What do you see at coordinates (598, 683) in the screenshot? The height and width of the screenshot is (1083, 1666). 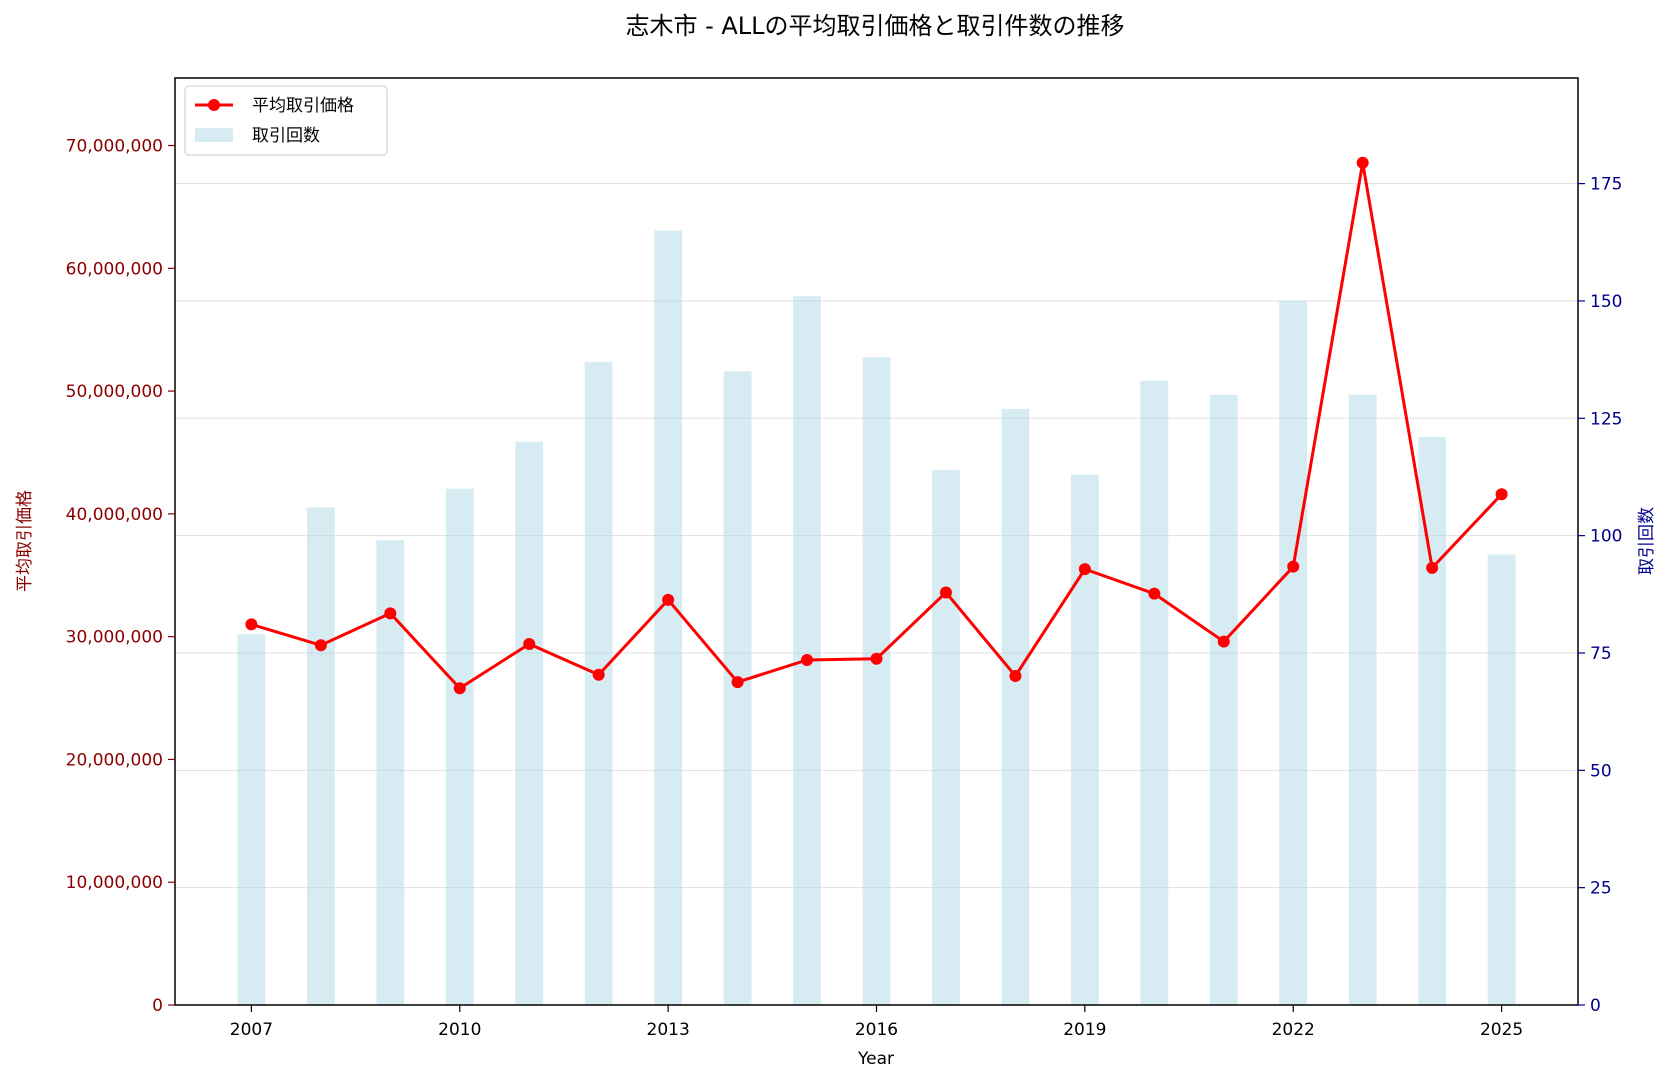 I see `bar-2012` at bounding box center [598, 683].